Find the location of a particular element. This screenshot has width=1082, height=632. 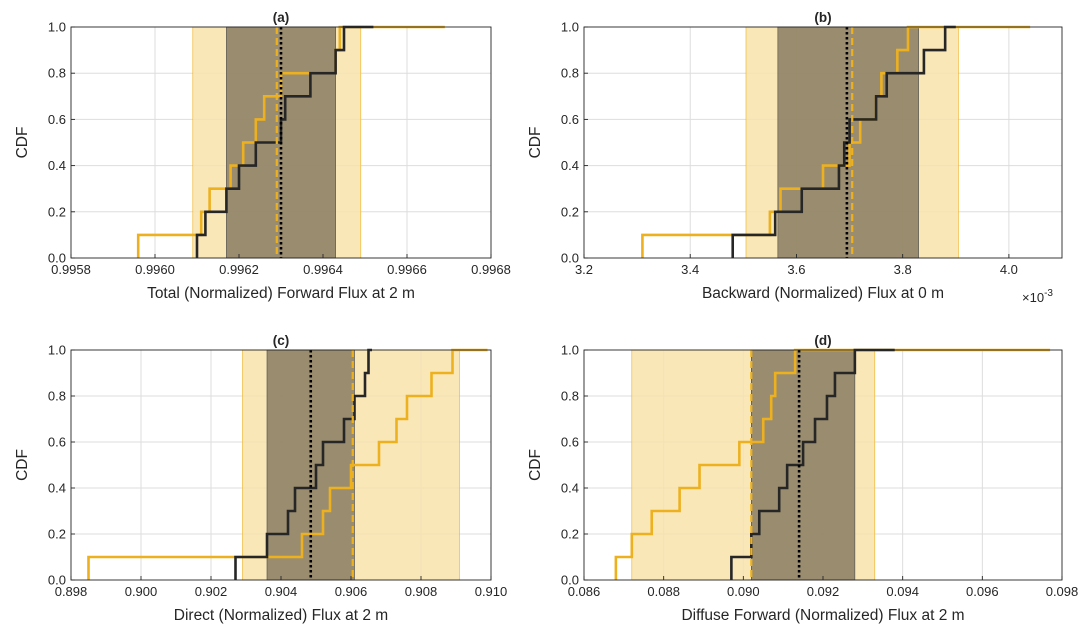

x-tick-label: 0.900 is located at coordinates (141, 591).